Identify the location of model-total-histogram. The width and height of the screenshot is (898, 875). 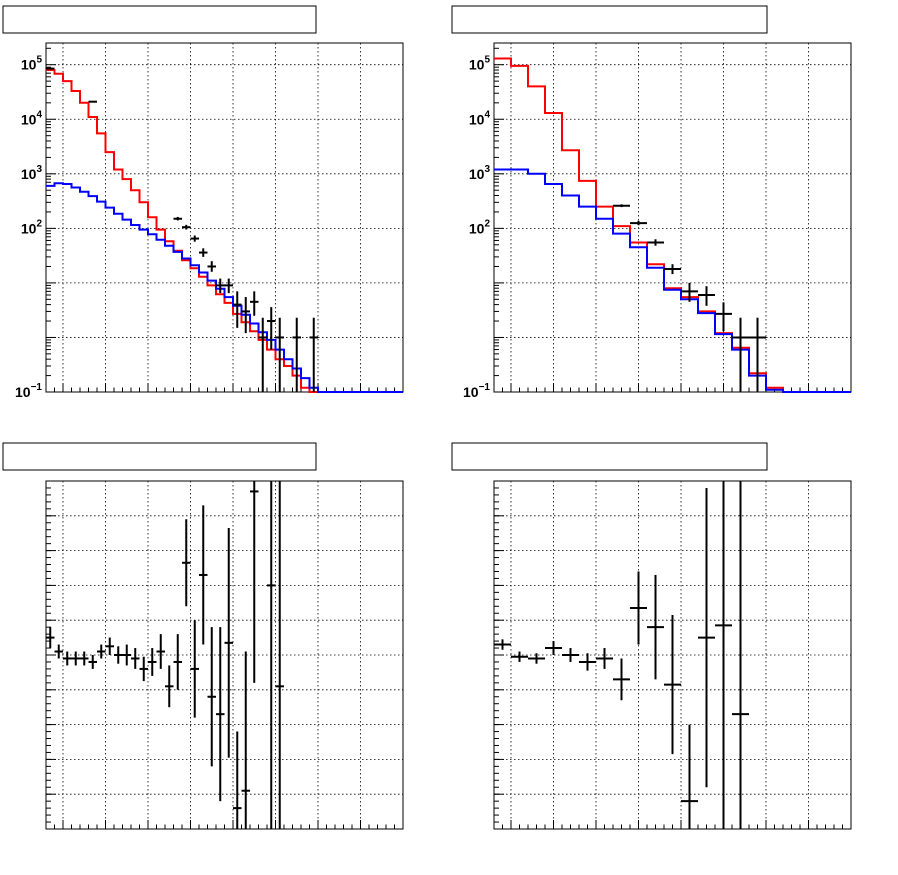
(224, 231).